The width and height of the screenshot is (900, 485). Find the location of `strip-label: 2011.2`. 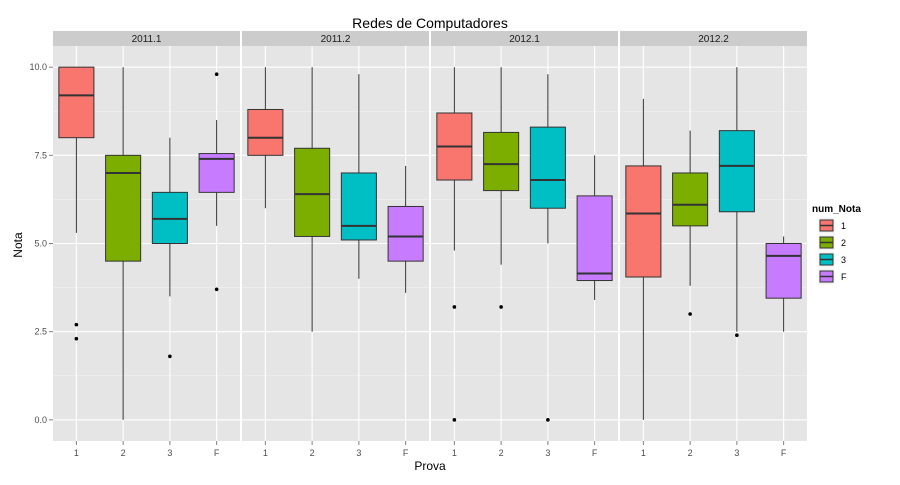

strip-label: 2011.2 is located at coordinates (336, 39).